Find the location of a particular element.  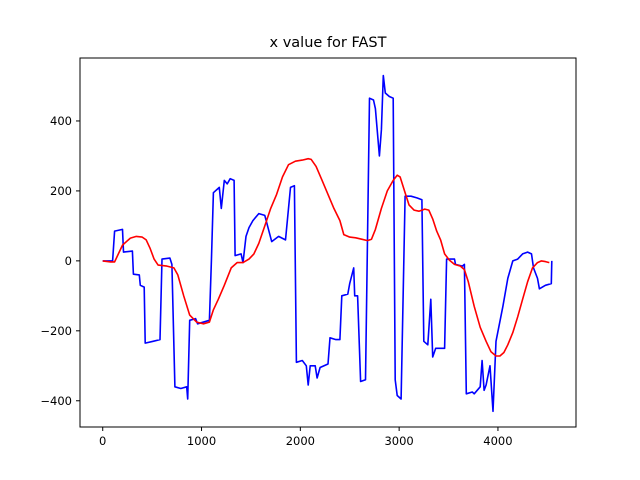

y-tick-label: 0 is located at coordinates (68, 261).